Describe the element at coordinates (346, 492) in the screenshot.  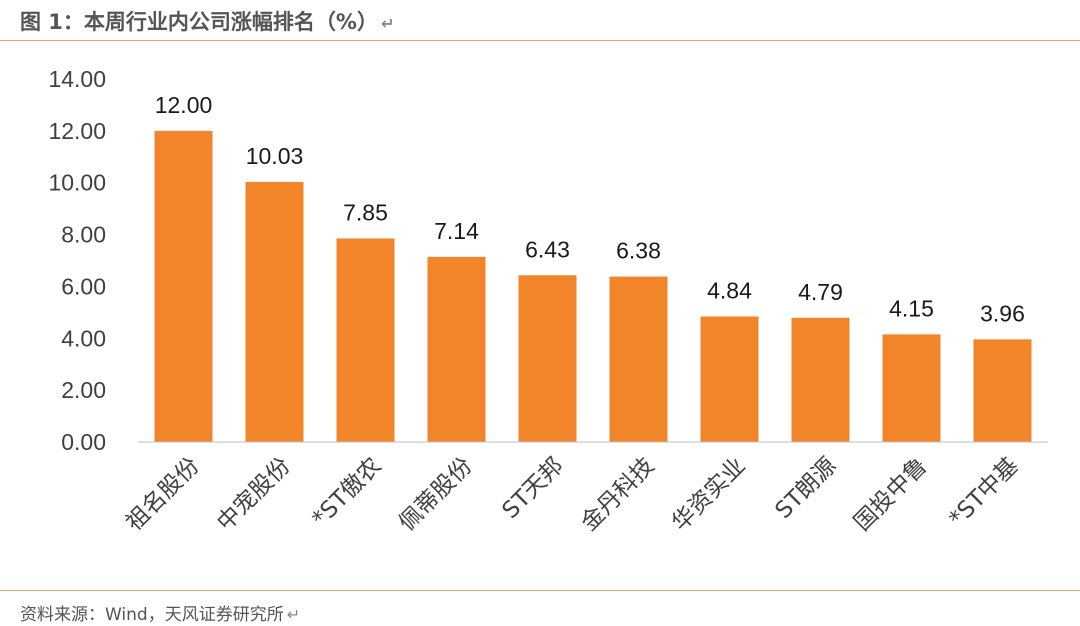
I see `x-category-label: *ST傲农` at that location.